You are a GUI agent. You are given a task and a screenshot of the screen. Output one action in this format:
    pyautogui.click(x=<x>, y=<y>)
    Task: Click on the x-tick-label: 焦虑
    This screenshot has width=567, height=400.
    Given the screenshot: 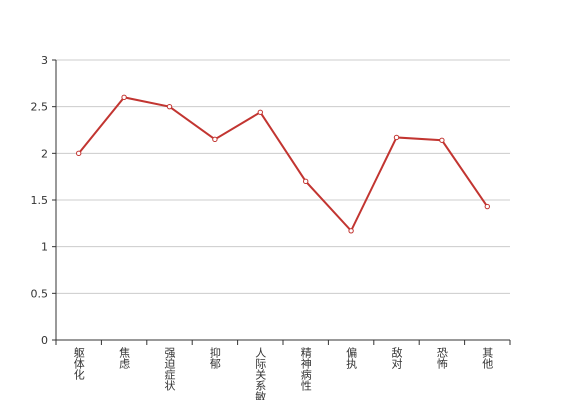 What is the action you would take?
    pyautogui.click(x=124, y=358)
    